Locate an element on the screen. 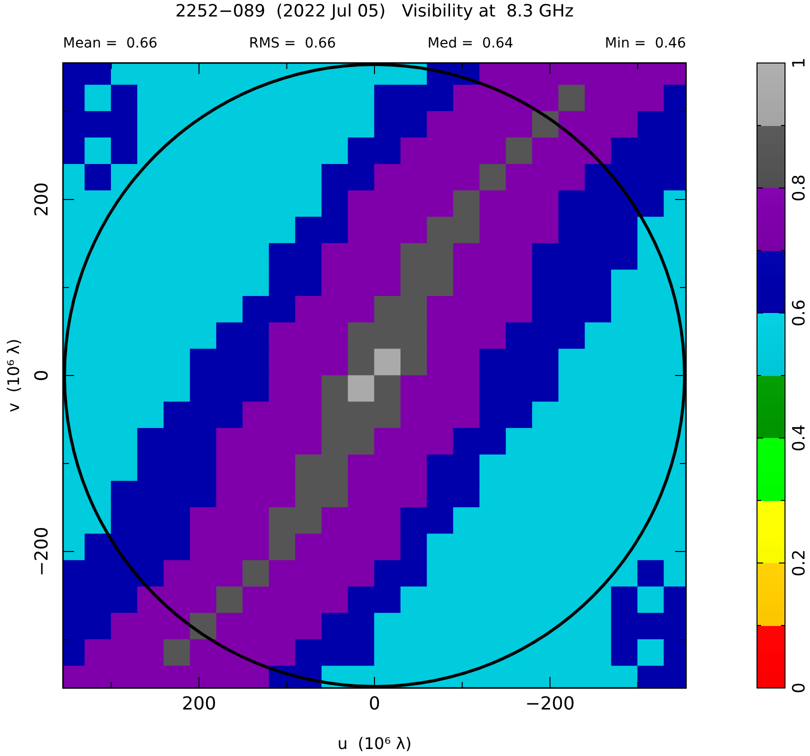  x-tick-label: 200 is located at coordinates (199, 704).